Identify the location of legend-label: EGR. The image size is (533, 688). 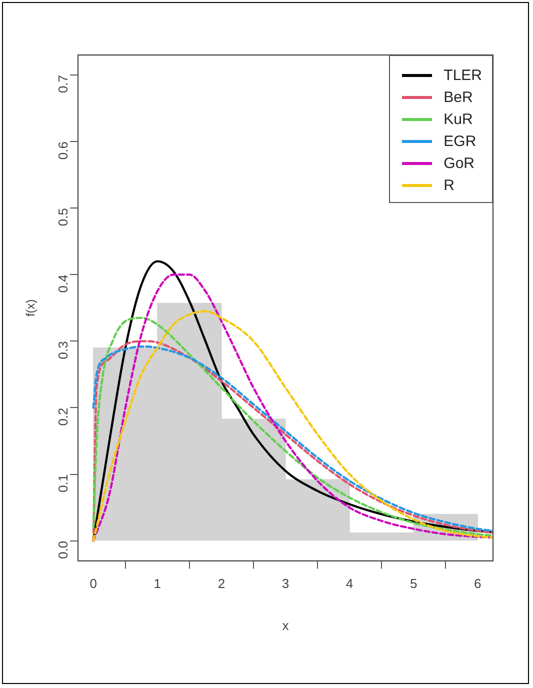
(460, 141).